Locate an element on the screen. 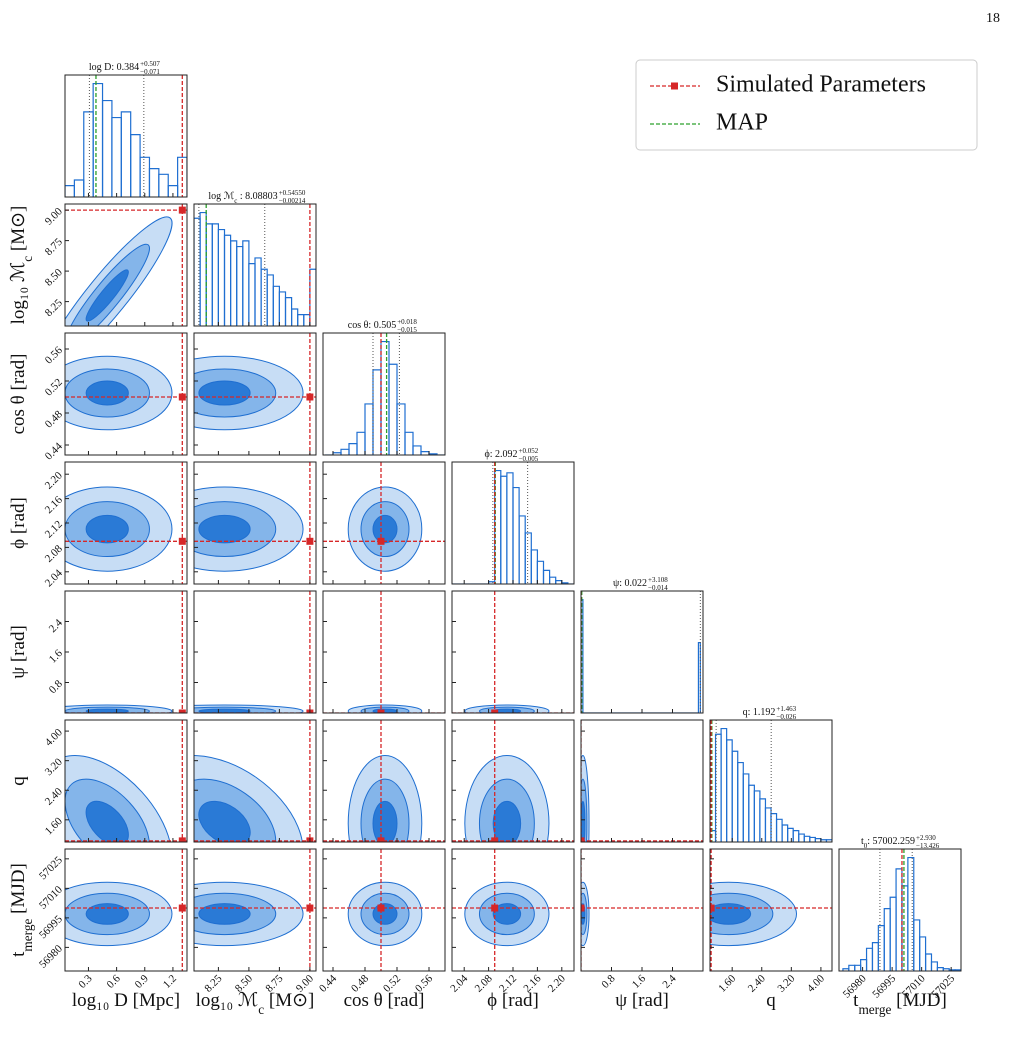  panel-title-part: q is located at coordinates (745, 712).